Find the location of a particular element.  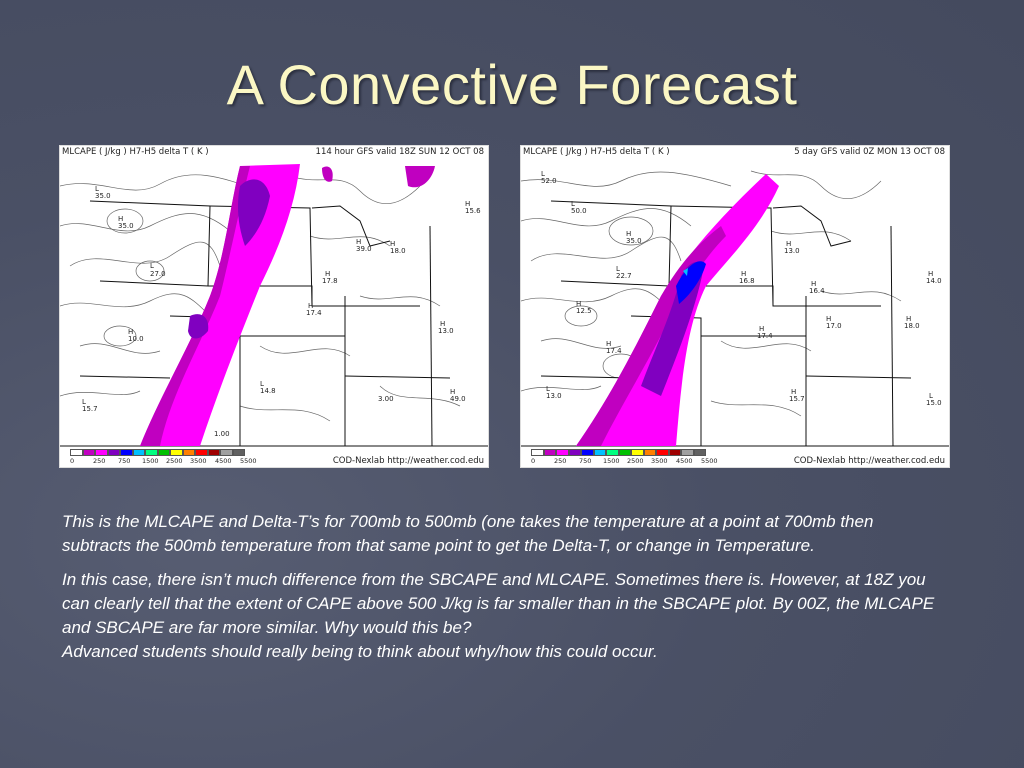

svg-text: 17.0 is located at coordinates (834, 326).